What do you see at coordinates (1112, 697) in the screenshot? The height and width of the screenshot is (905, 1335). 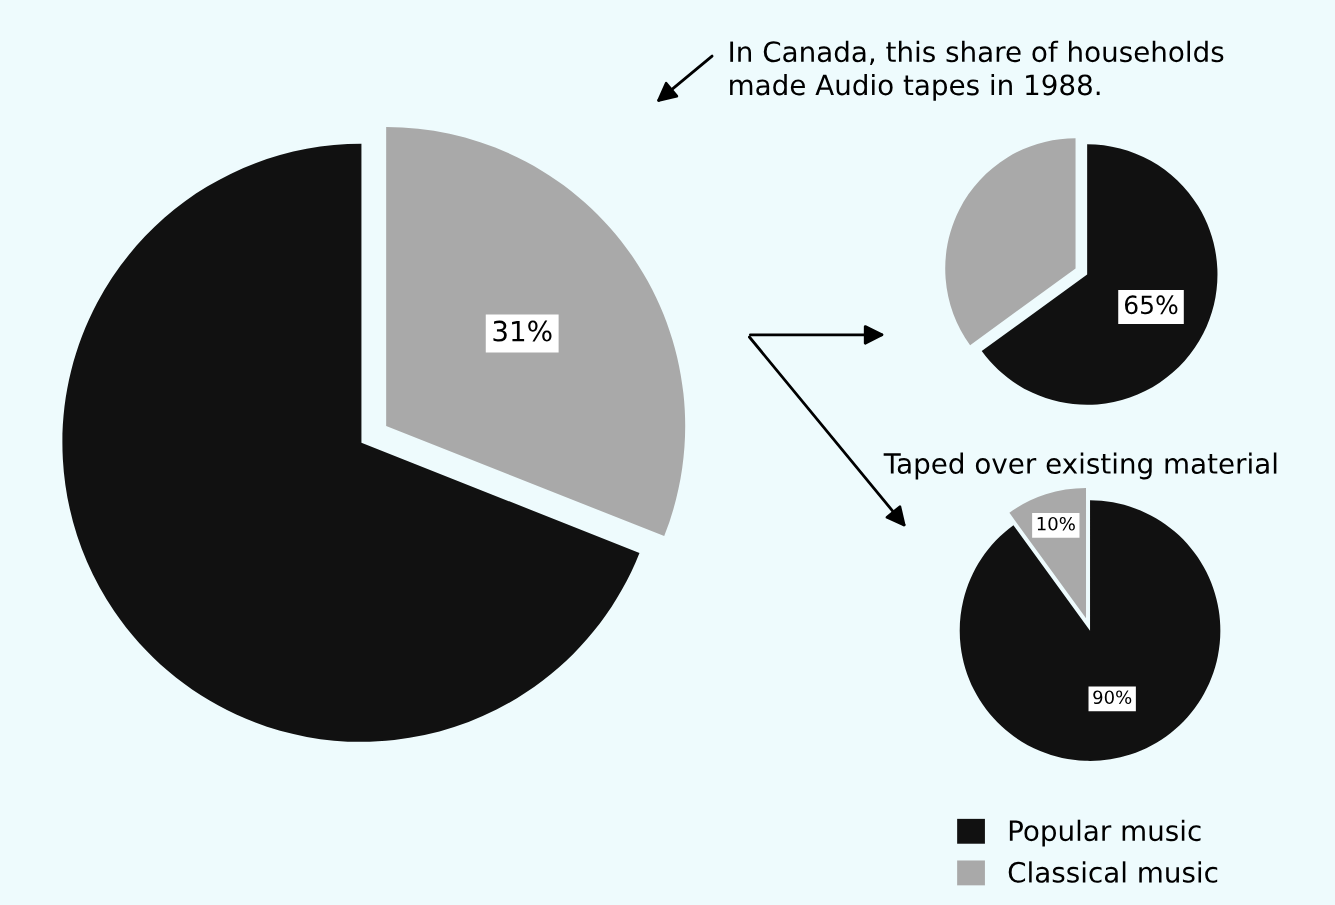 I see `data-label: 90%` at bounding box center [1112, 697].